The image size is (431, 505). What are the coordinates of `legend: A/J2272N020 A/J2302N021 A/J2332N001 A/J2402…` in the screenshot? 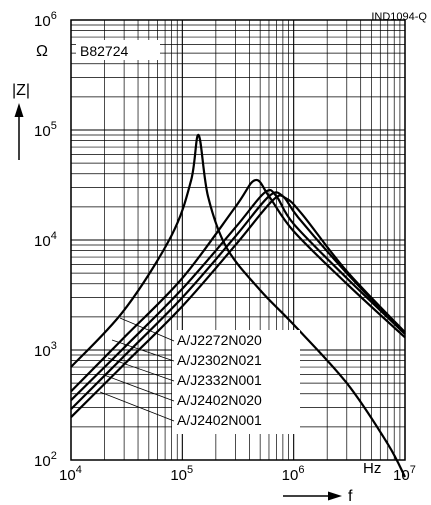 It's located at (199, 375).